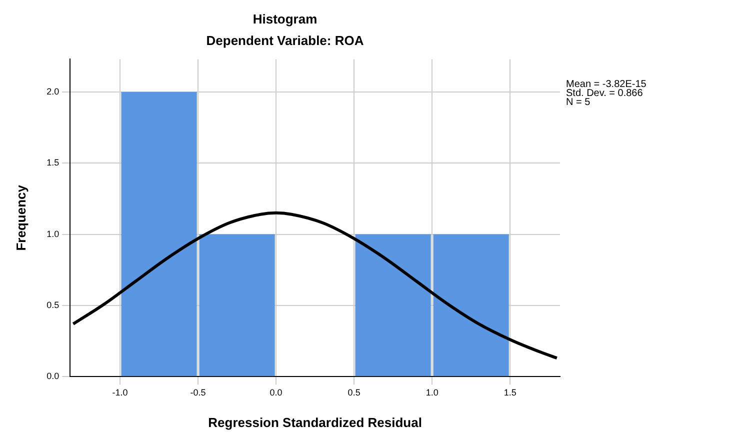 The height and width of the screenshot is (439, 749). What do you see at coordinates (578, 102) in the screenshot?
I see `text: N = 5` at bounding box center [578, 102].